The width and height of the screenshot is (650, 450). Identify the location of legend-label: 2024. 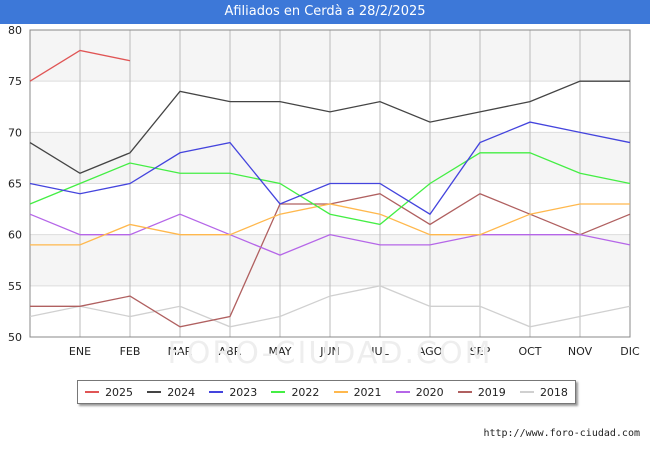
(181, 392).